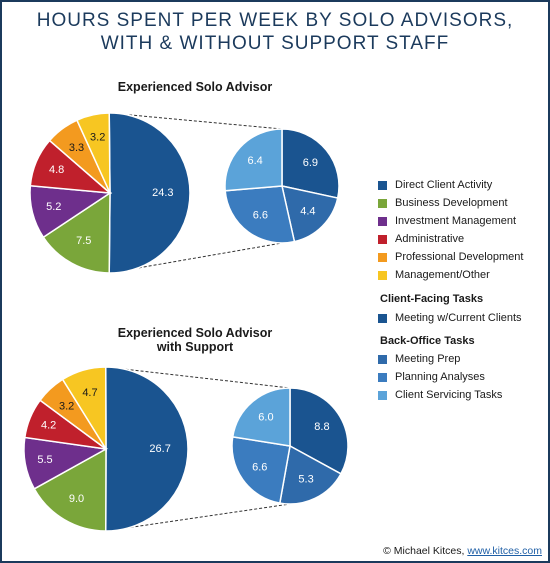 The height and width of the screenshot is (563, 550). I want to click on pie1-breakout-value-client-servicing-tasks: 6.4, so click(254, 161).